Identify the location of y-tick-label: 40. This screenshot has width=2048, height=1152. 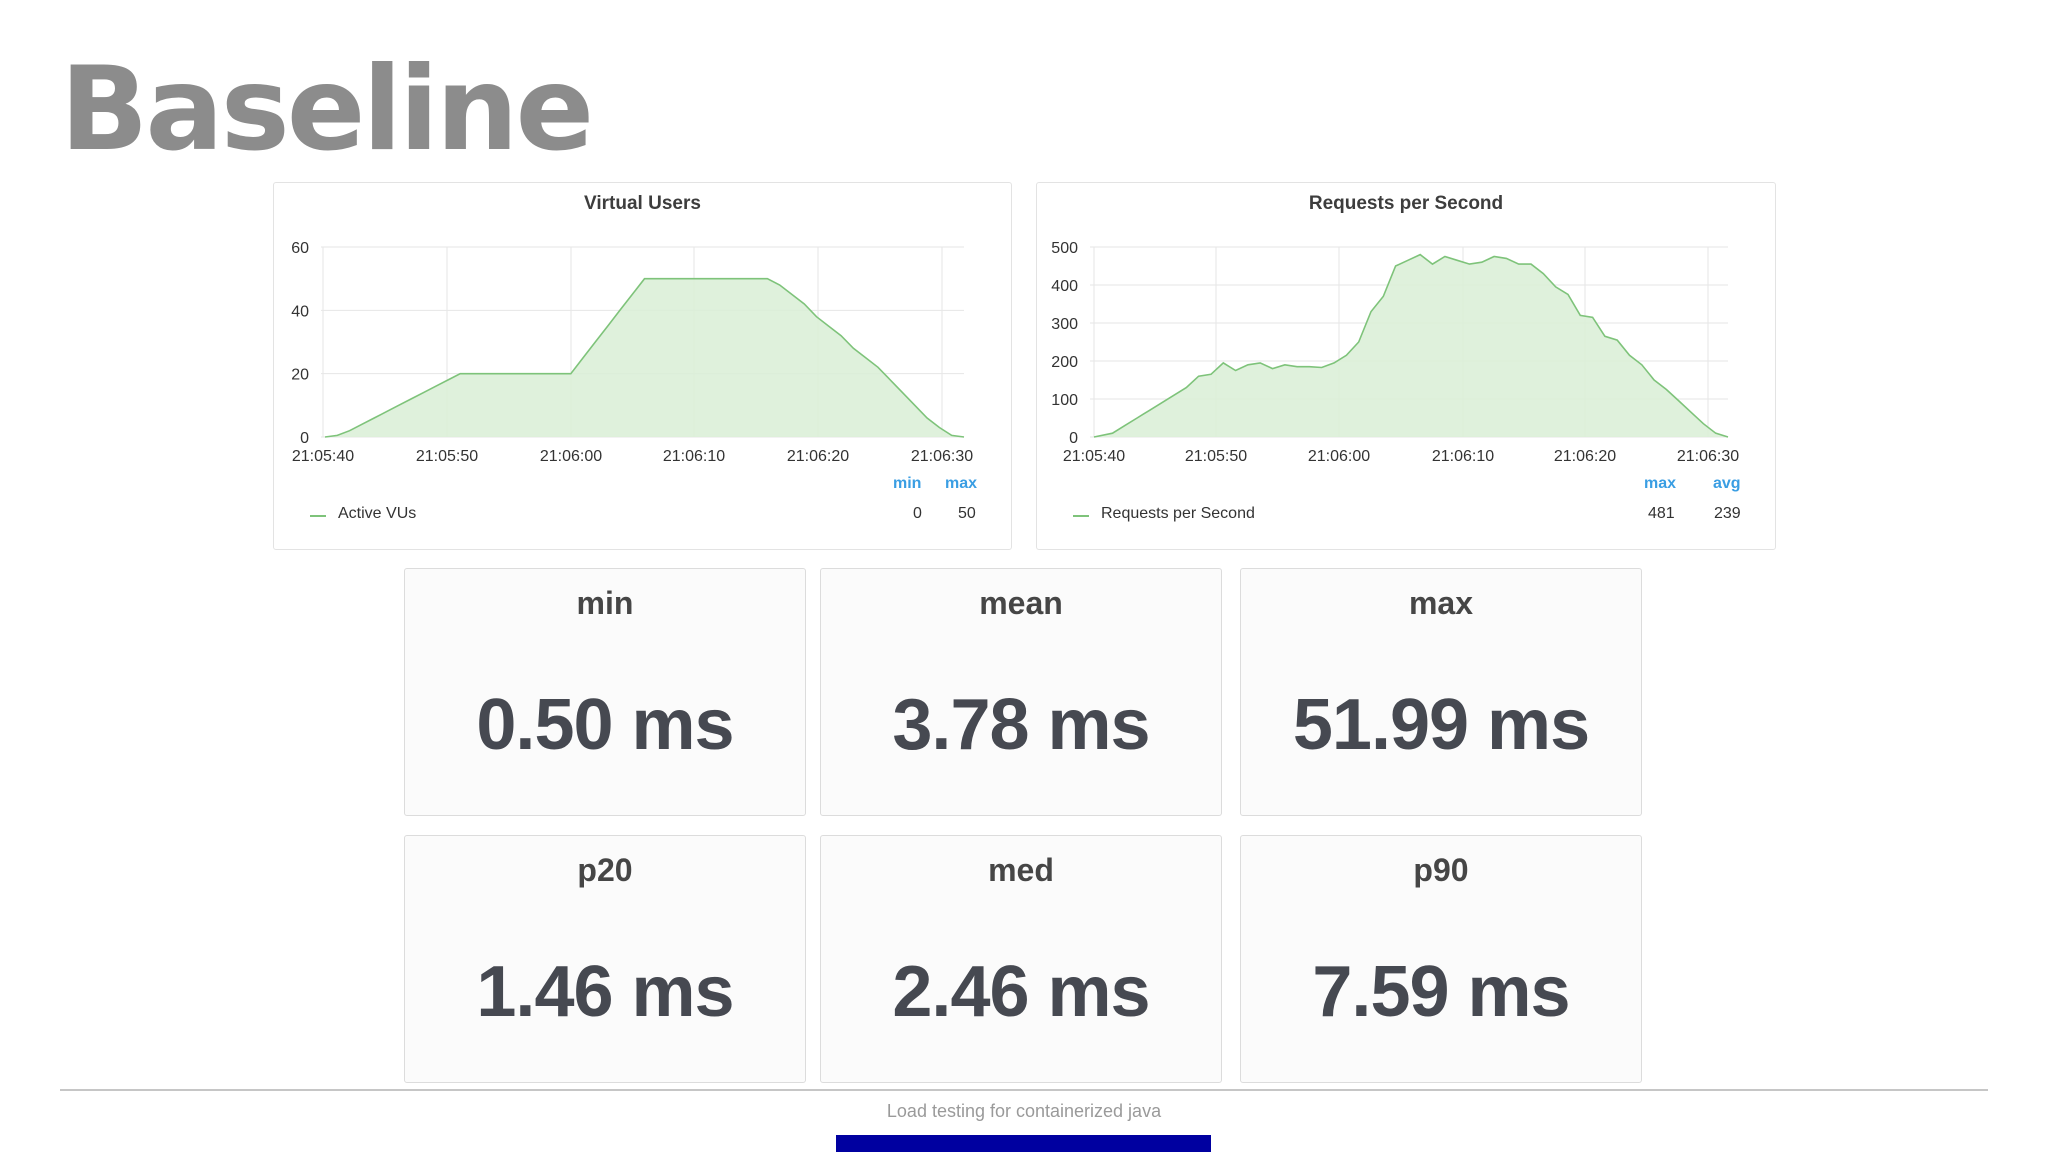
(300, 311).